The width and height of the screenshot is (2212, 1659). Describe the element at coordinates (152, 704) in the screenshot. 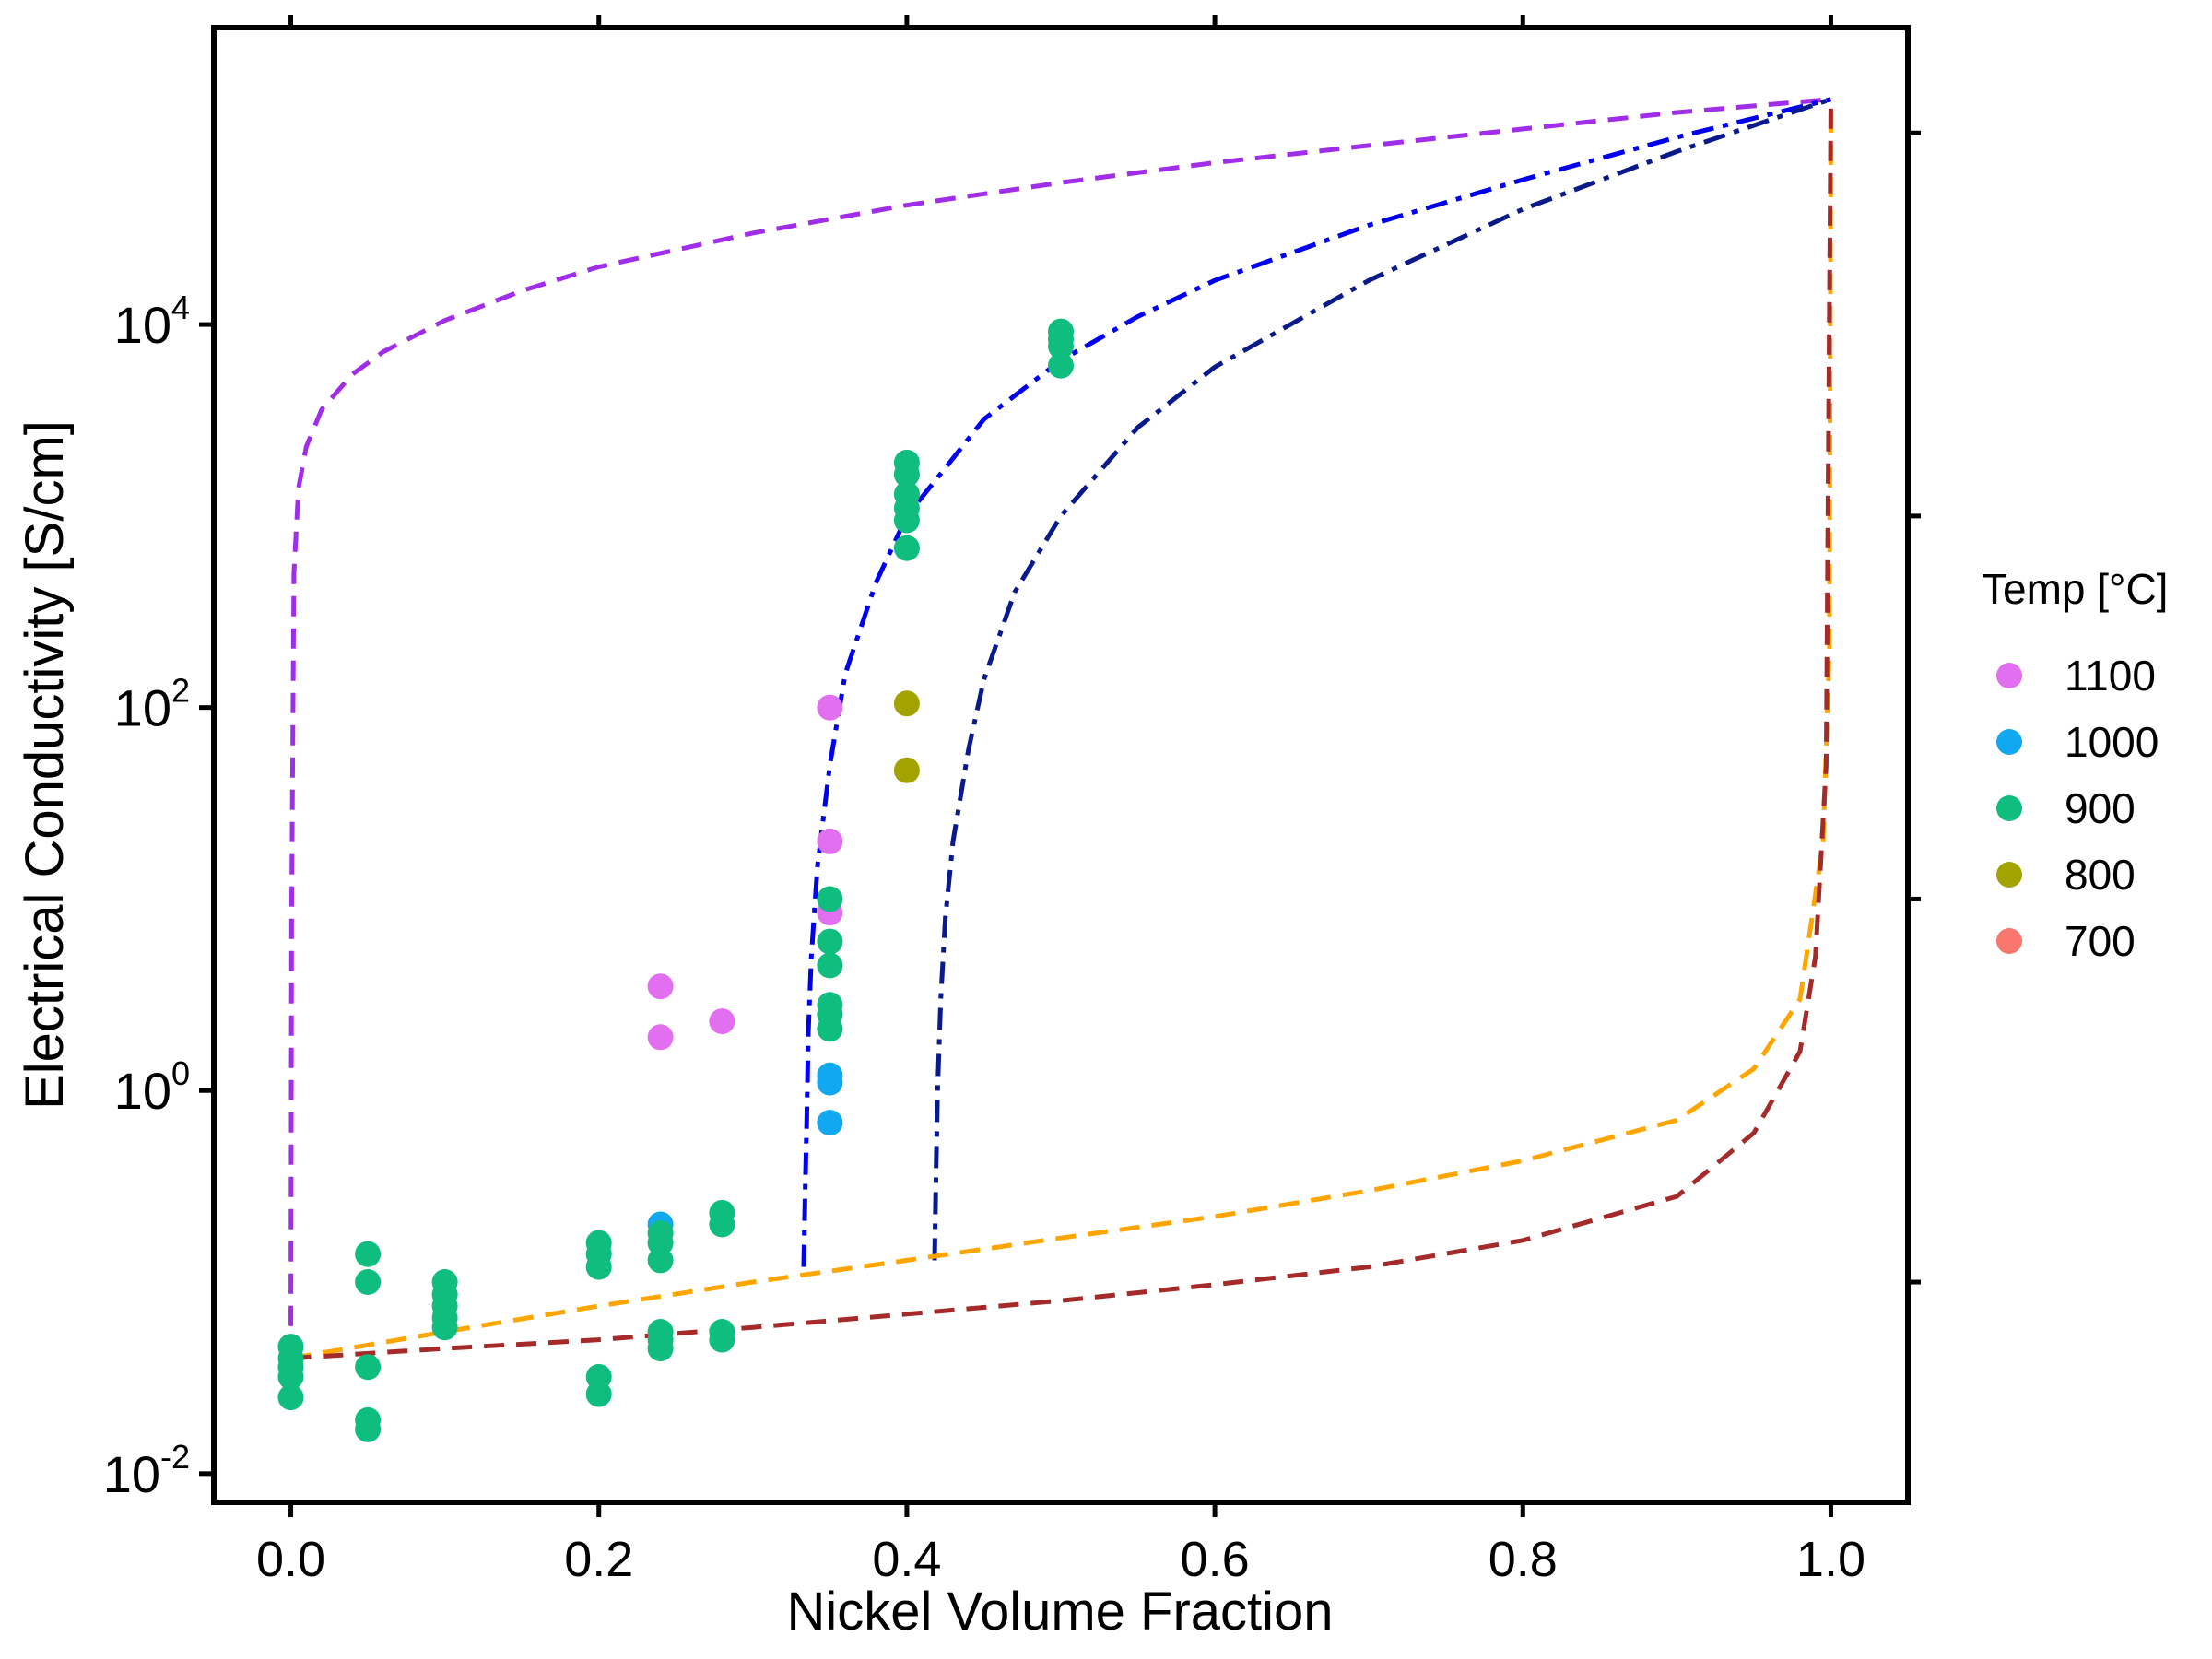

I see `y-tick-label: 10²` at that location.